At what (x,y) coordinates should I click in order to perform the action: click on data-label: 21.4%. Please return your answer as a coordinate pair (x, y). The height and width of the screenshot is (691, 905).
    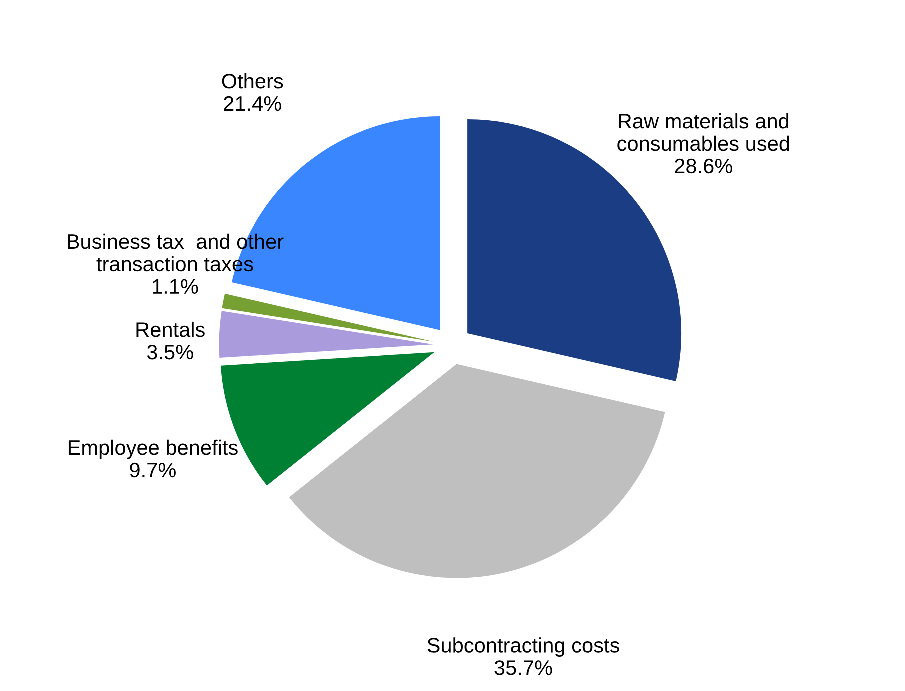
    Looking at the image, I should click on (253, 104).